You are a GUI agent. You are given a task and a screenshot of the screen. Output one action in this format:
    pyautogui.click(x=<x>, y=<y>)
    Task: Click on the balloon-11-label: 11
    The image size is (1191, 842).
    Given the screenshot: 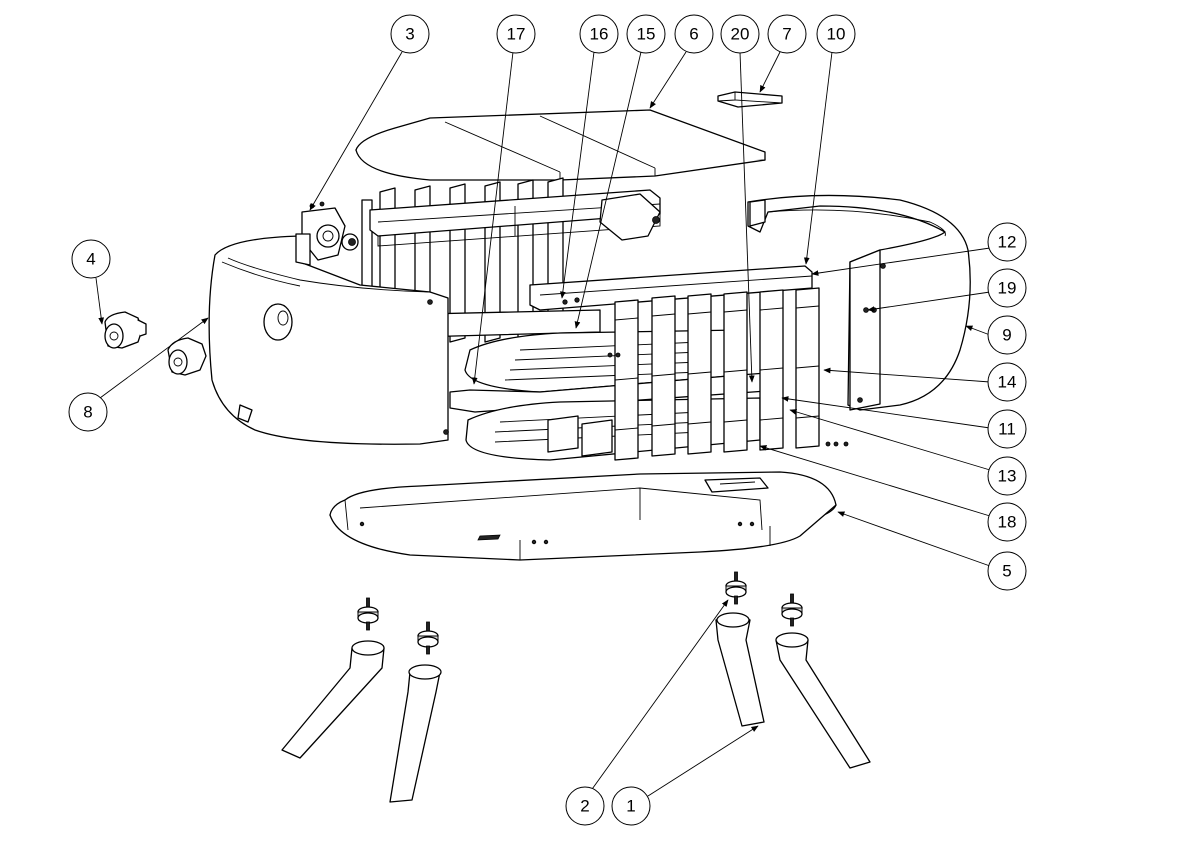 What is the action you would take?
    pyautogui.click(x=1007, y=429)
    